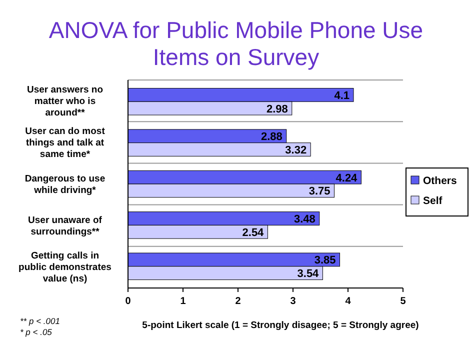 The image size is (474, 355). I want to click on data-label: 2.54, so click(253, 232).